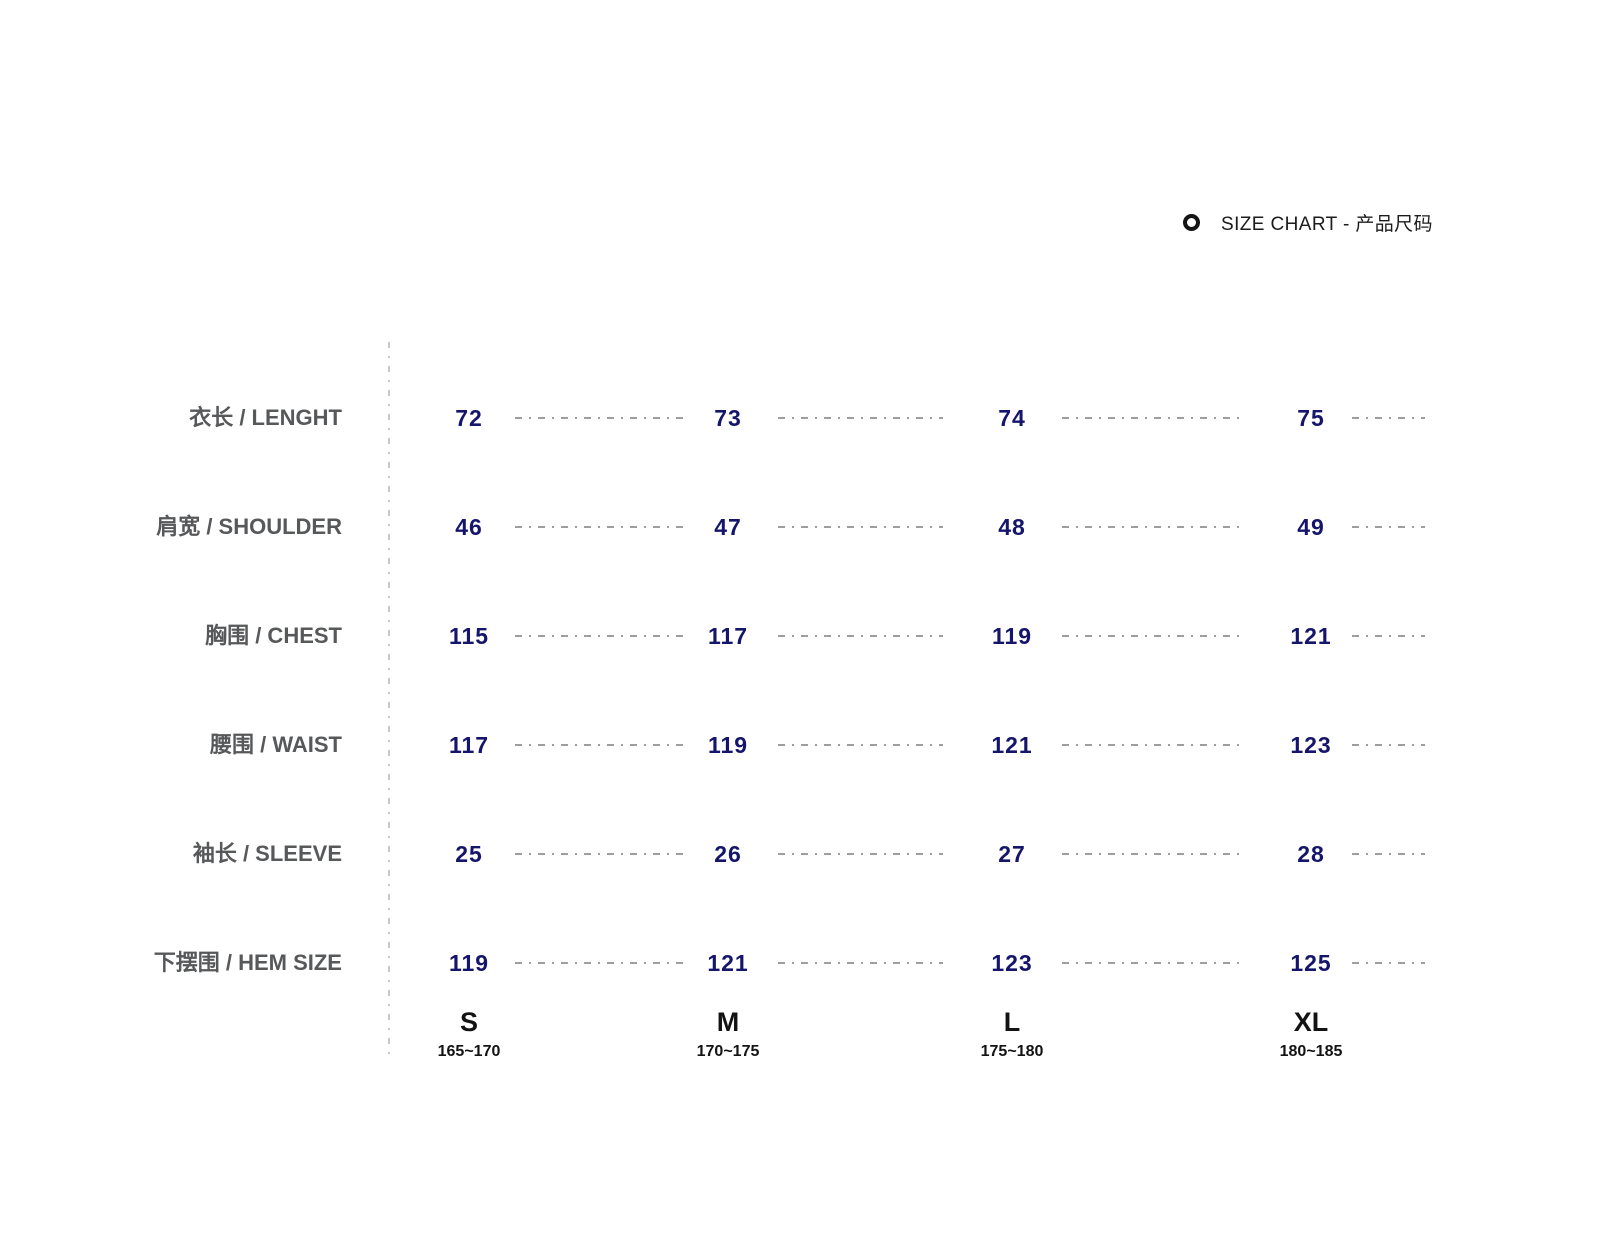  What do you see at coordinates (267, 853) in the screenshot?
I see `measurement-row-label: 袖长 / SLEEVE` at bounding box center [267, 853].